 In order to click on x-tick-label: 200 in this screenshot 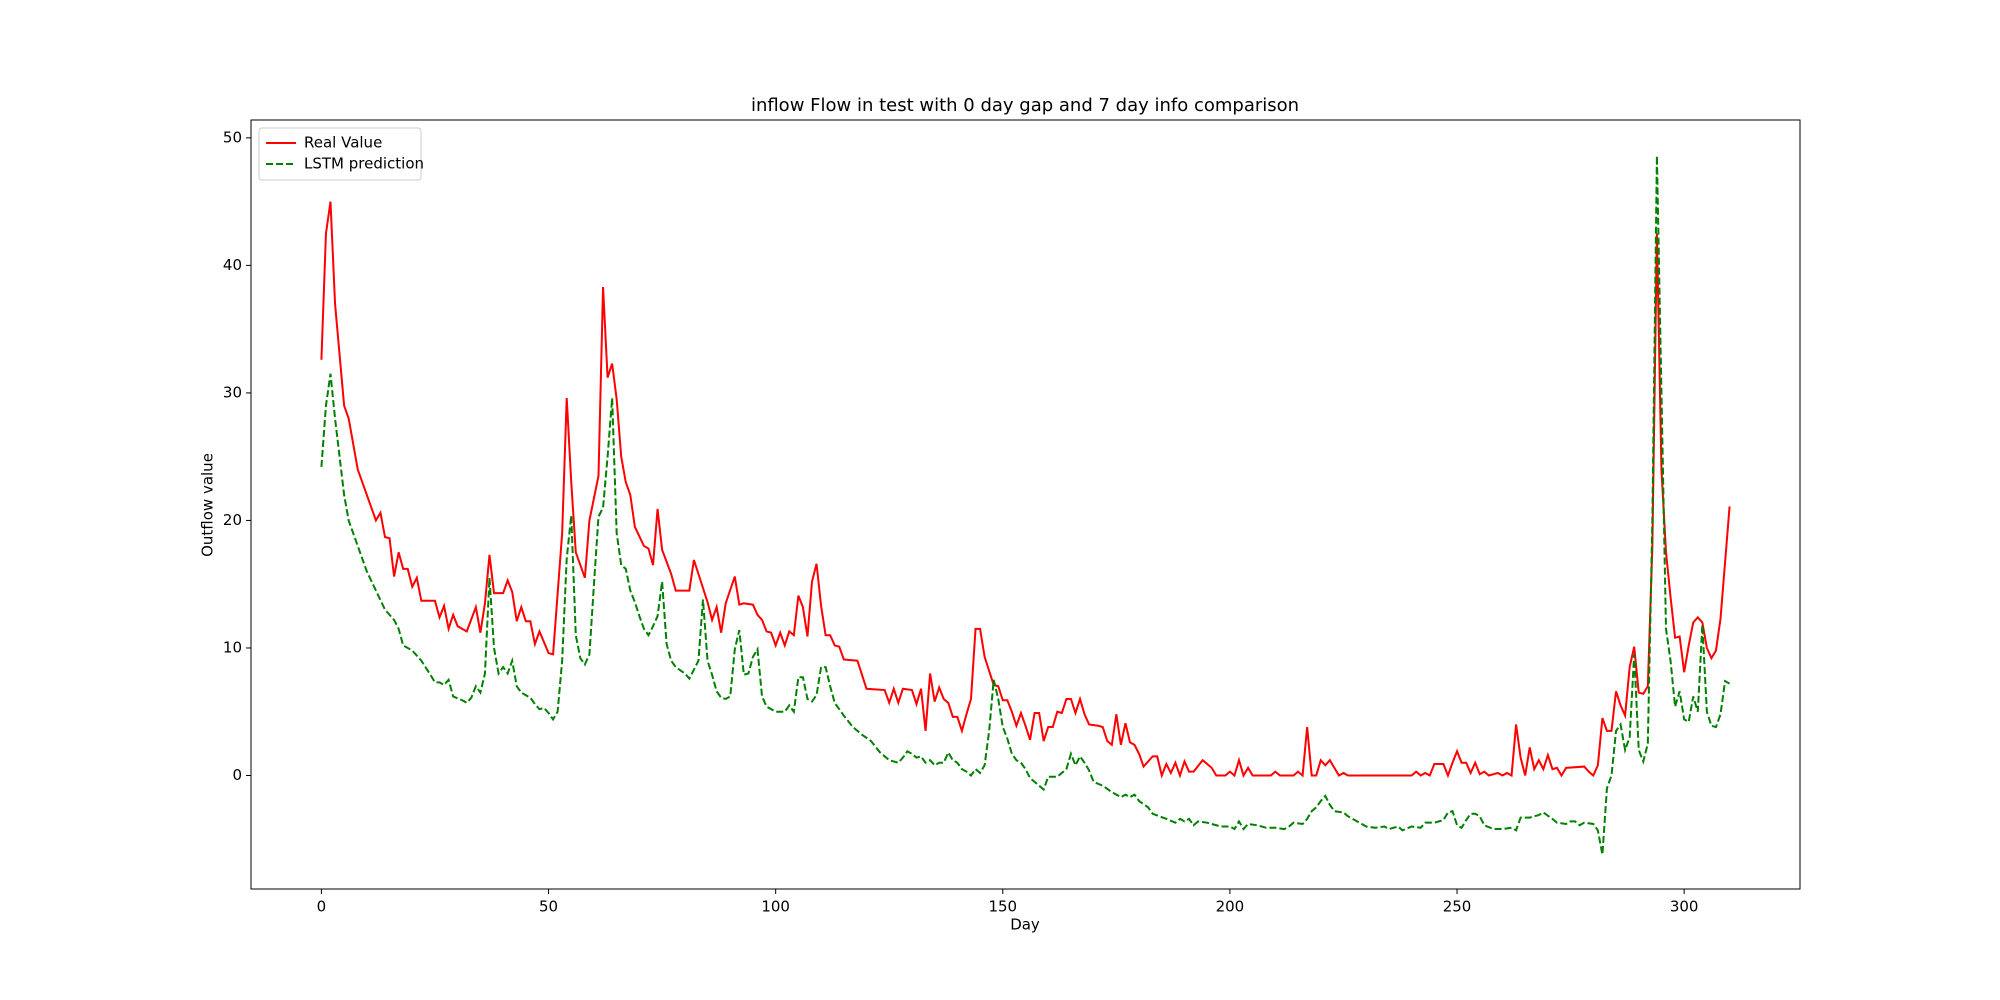, I will do `click(1230, 907)`.